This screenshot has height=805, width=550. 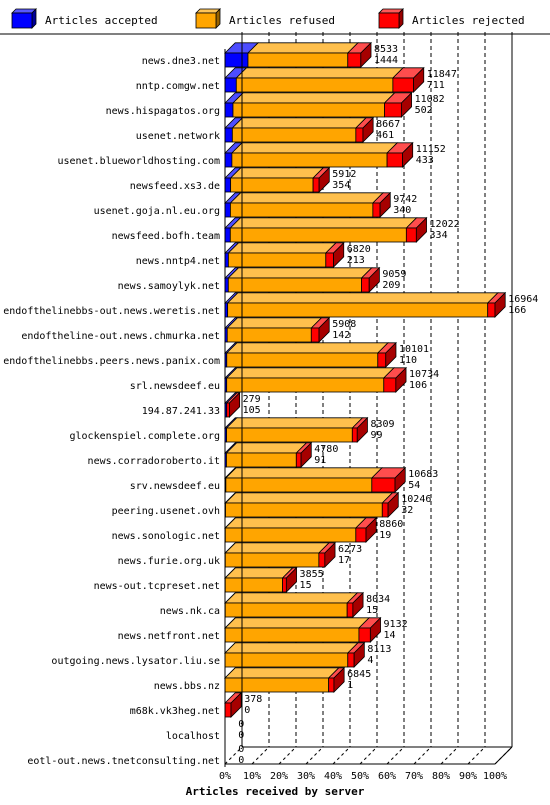 I want to click on rejected-label: 142, so click(x=341, y=335).